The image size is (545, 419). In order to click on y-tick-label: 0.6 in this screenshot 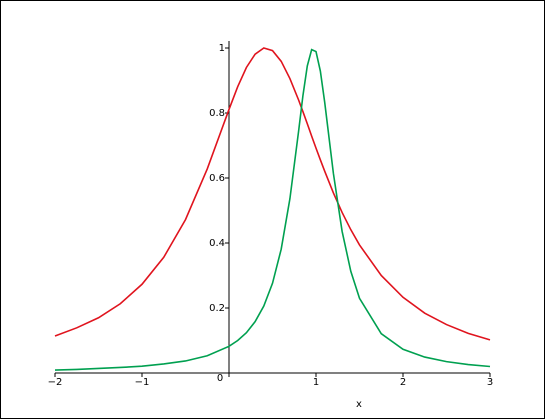, I will do `click(217, 178)`.